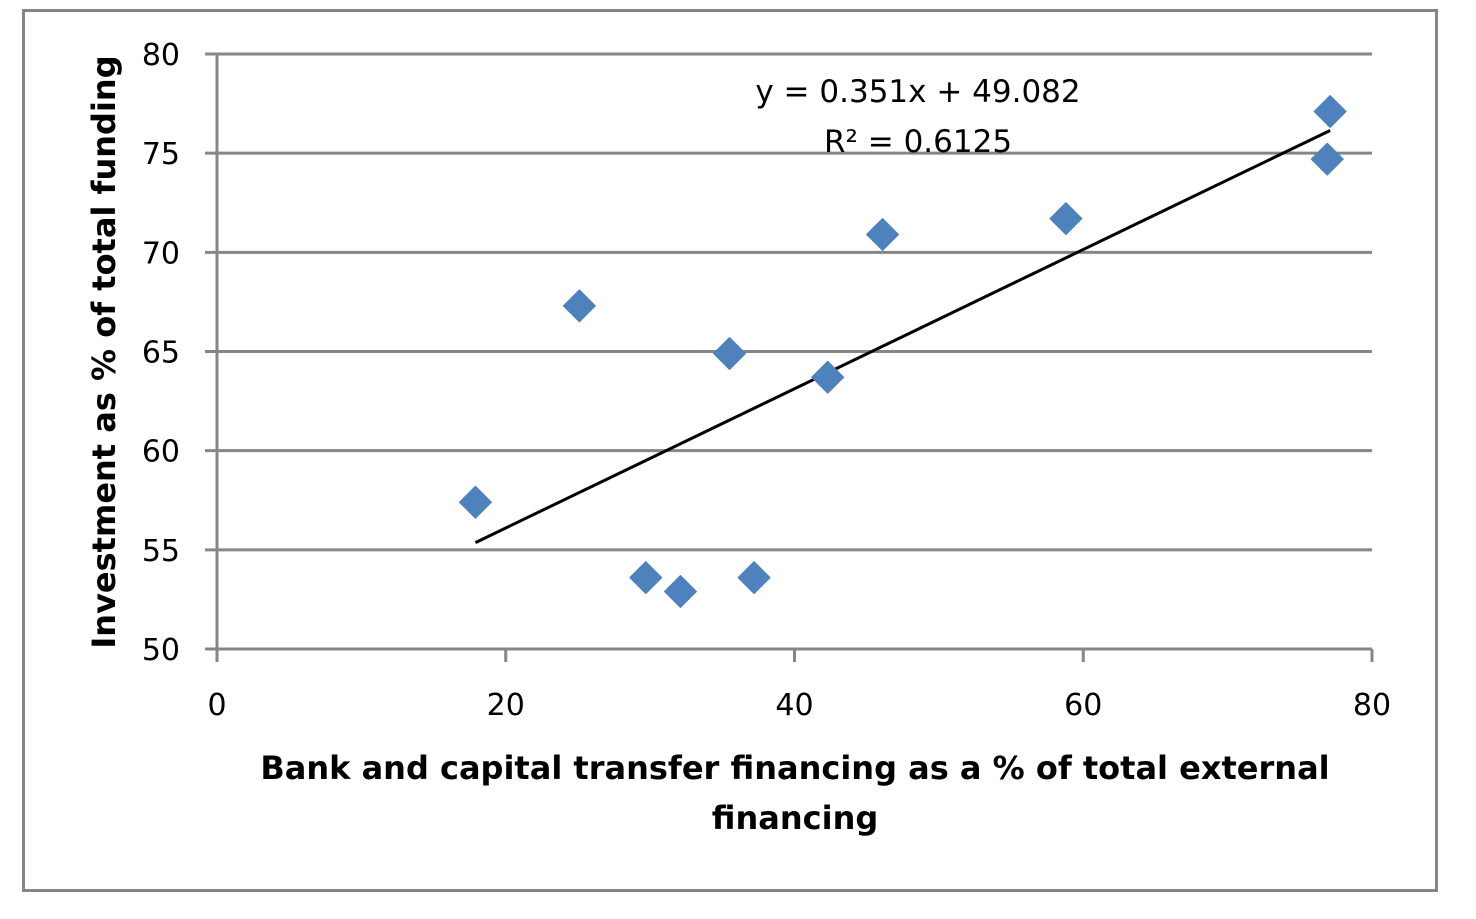 The height and width of the screenshot is (919, 1476). I want to click on x-tick-label: 40, so click(794, 705).